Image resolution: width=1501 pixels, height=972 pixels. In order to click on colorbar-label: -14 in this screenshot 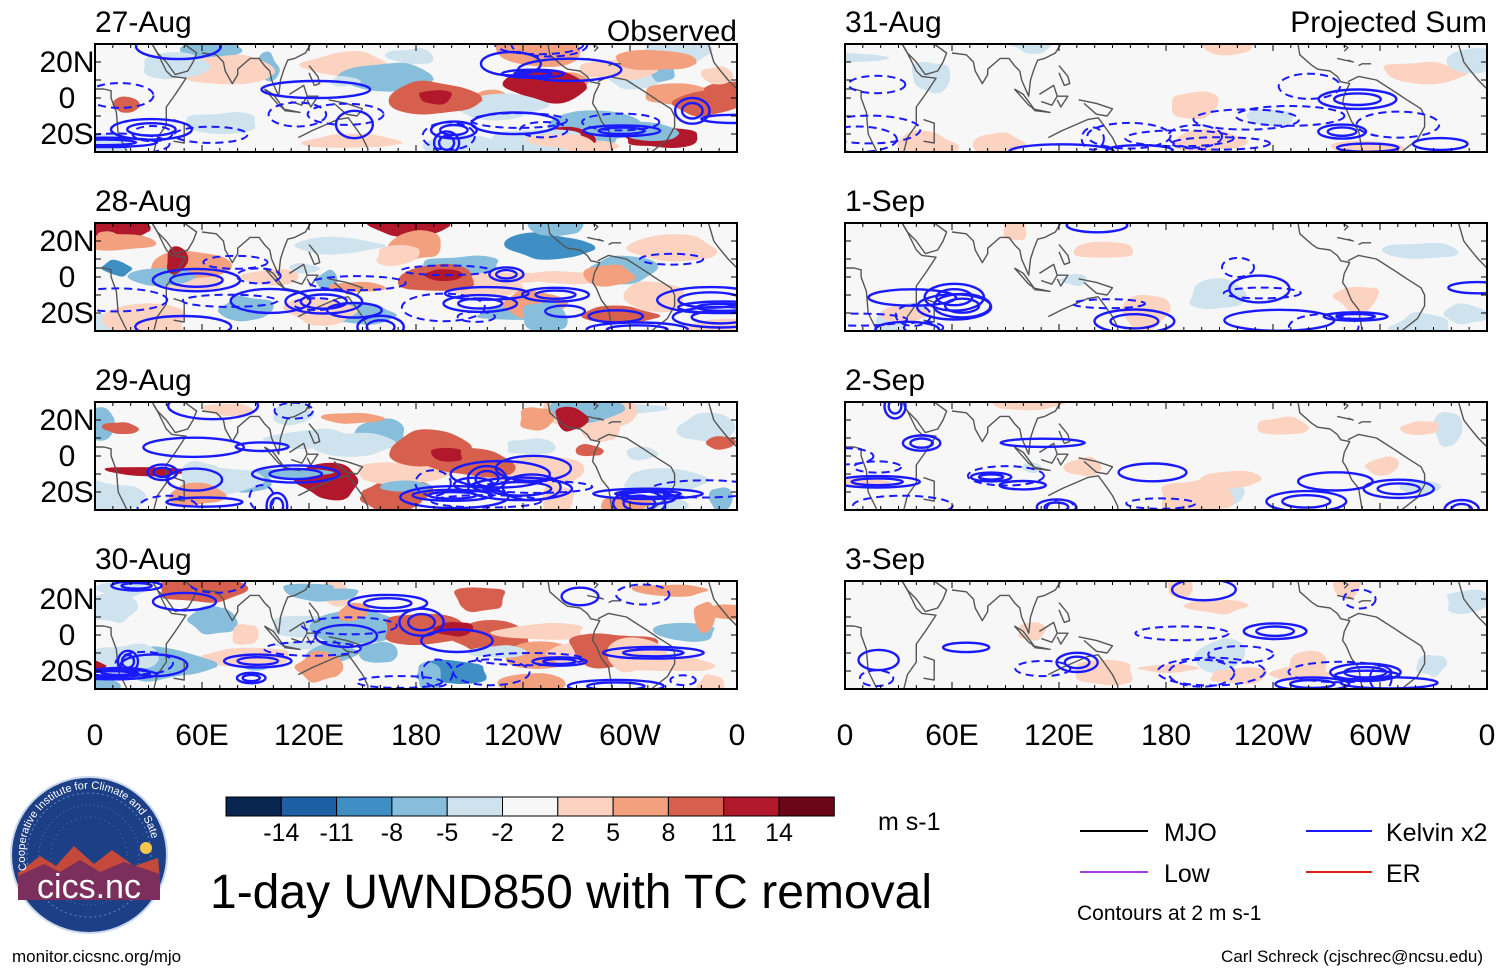, I will do `click(281, 833)`.